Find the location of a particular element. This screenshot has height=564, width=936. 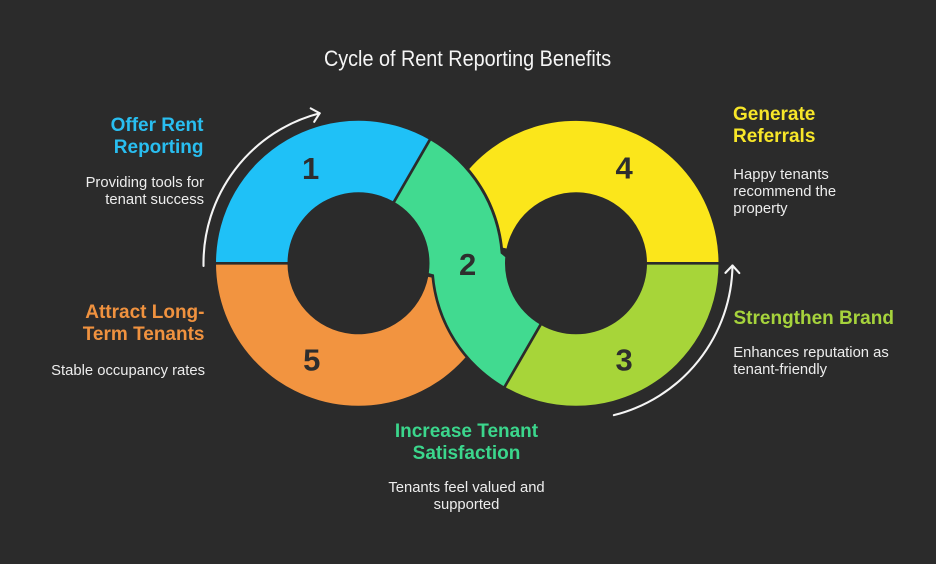

svg-text: 3 is located at coordinates (623, 360).